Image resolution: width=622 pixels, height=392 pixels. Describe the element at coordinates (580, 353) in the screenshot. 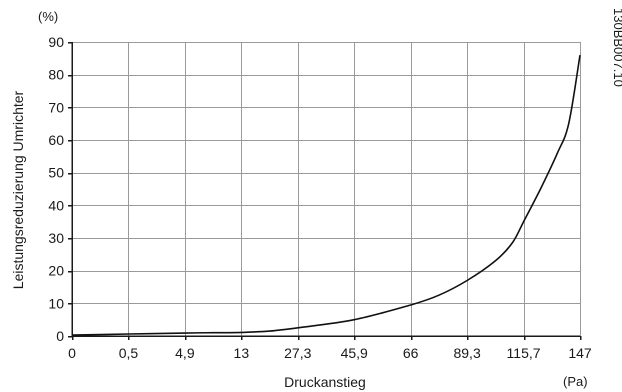

I see `x-tick-label: 147` at that location.